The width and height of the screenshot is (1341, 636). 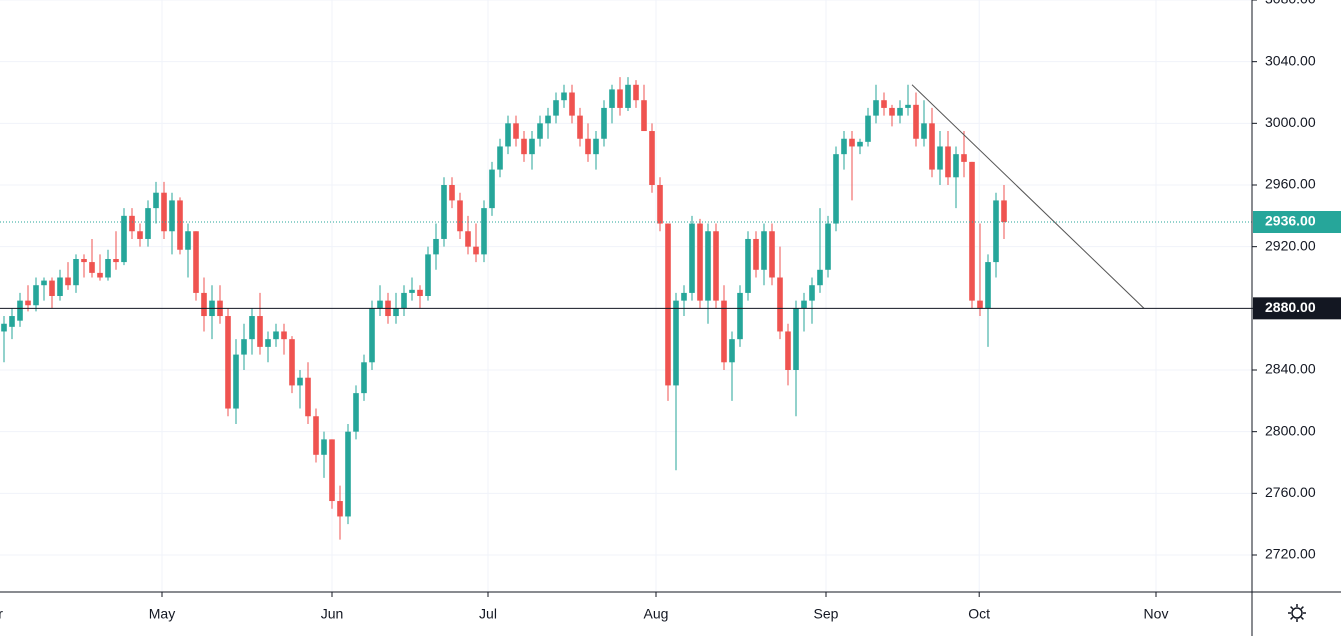 What do you see at coordinates (979, 614) in the screenshot?
I see `x-tick-label: Oct` at bounding box center [979, 614].